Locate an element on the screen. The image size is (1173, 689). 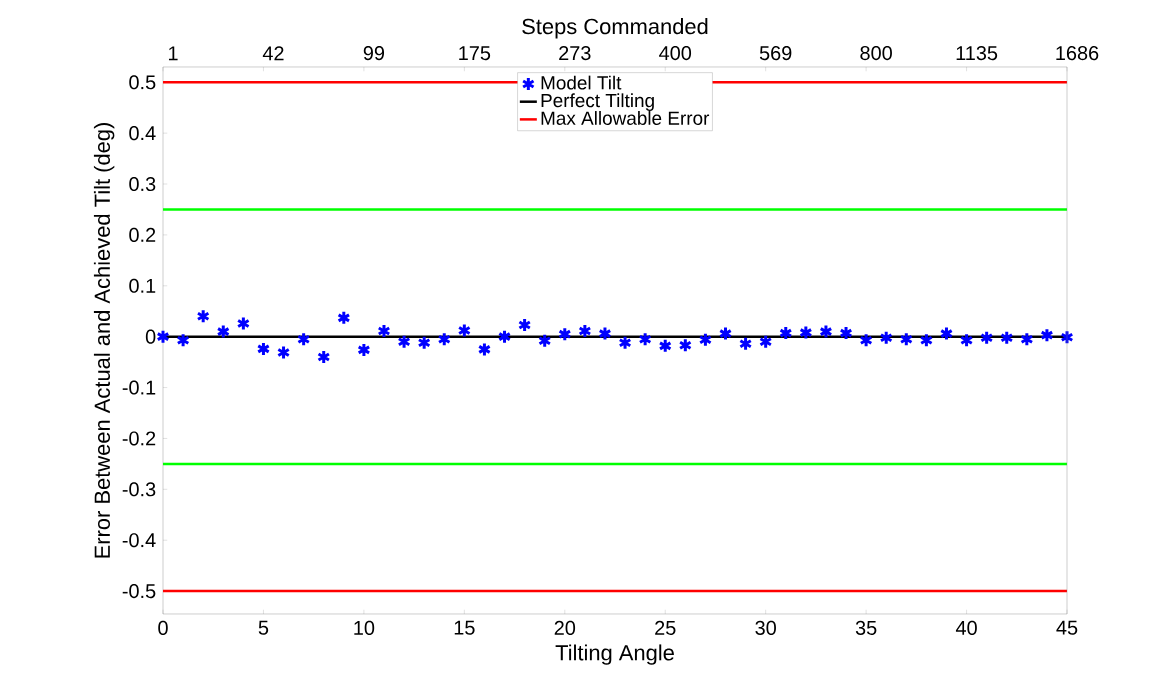
legend-label: Max Allowable Error is located at coordinates (625, 118).